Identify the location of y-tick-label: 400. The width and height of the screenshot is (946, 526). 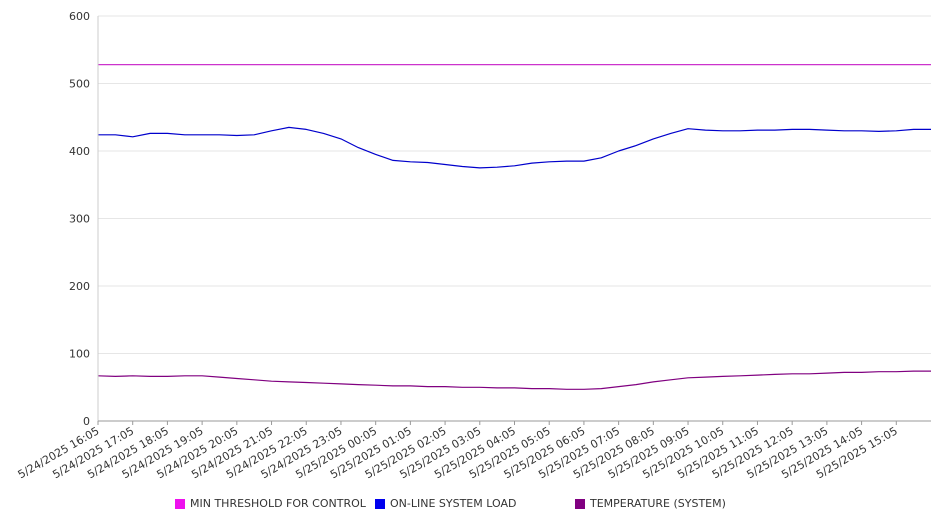
(79, 151).